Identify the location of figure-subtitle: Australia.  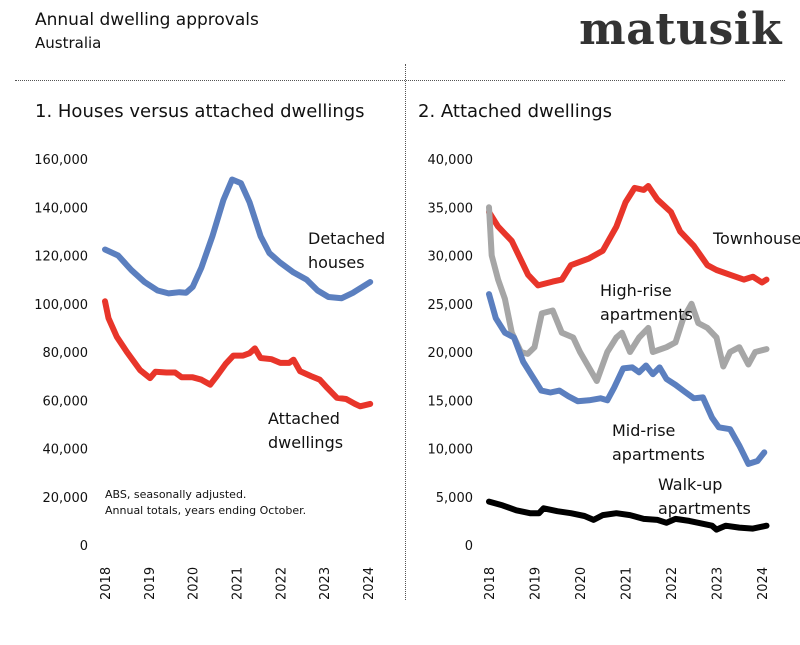
(68, 43).